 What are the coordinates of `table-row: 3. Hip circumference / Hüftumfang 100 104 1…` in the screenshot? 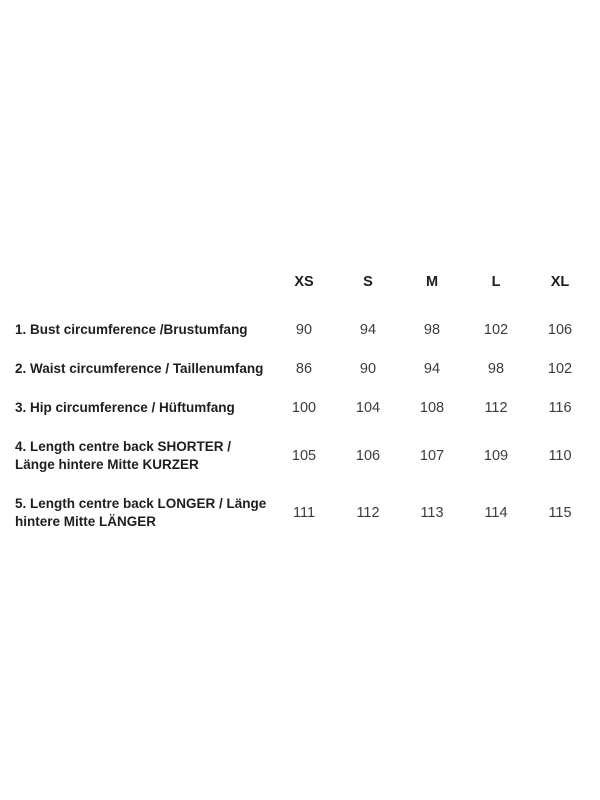 It's located at (303, 407).